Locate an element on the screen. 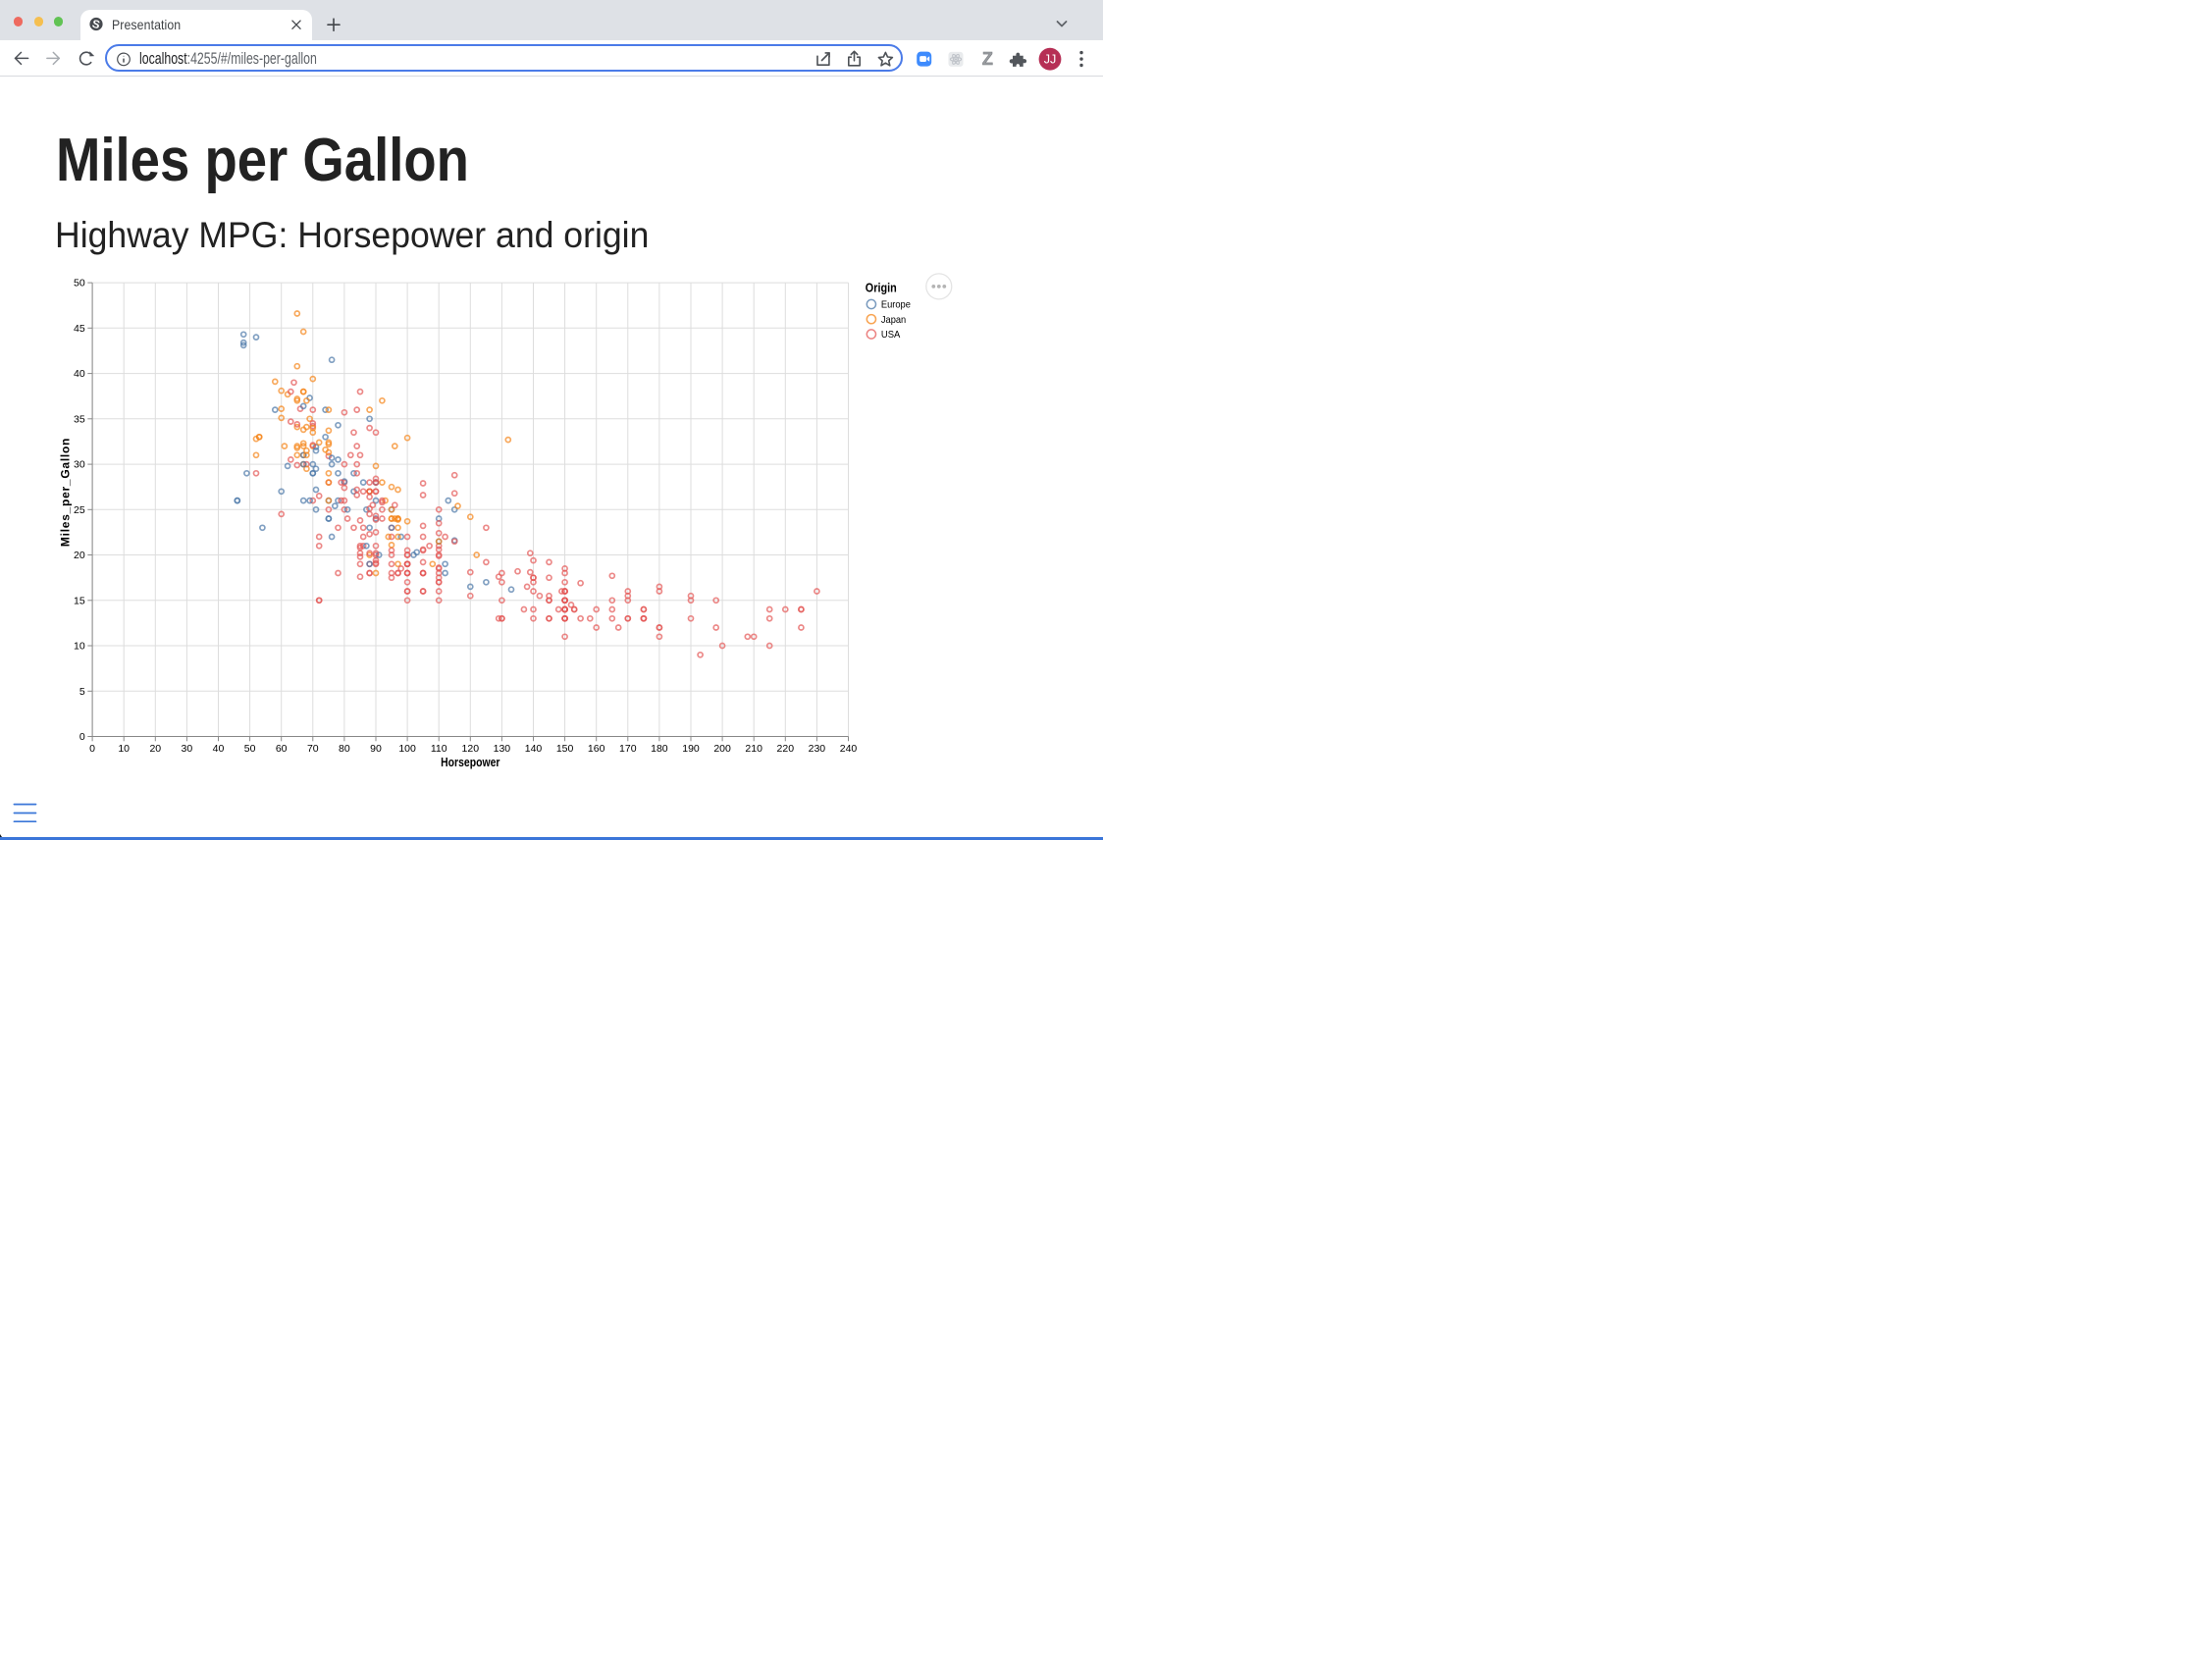  svg-text: Europe is located at coordinates (896, 305).